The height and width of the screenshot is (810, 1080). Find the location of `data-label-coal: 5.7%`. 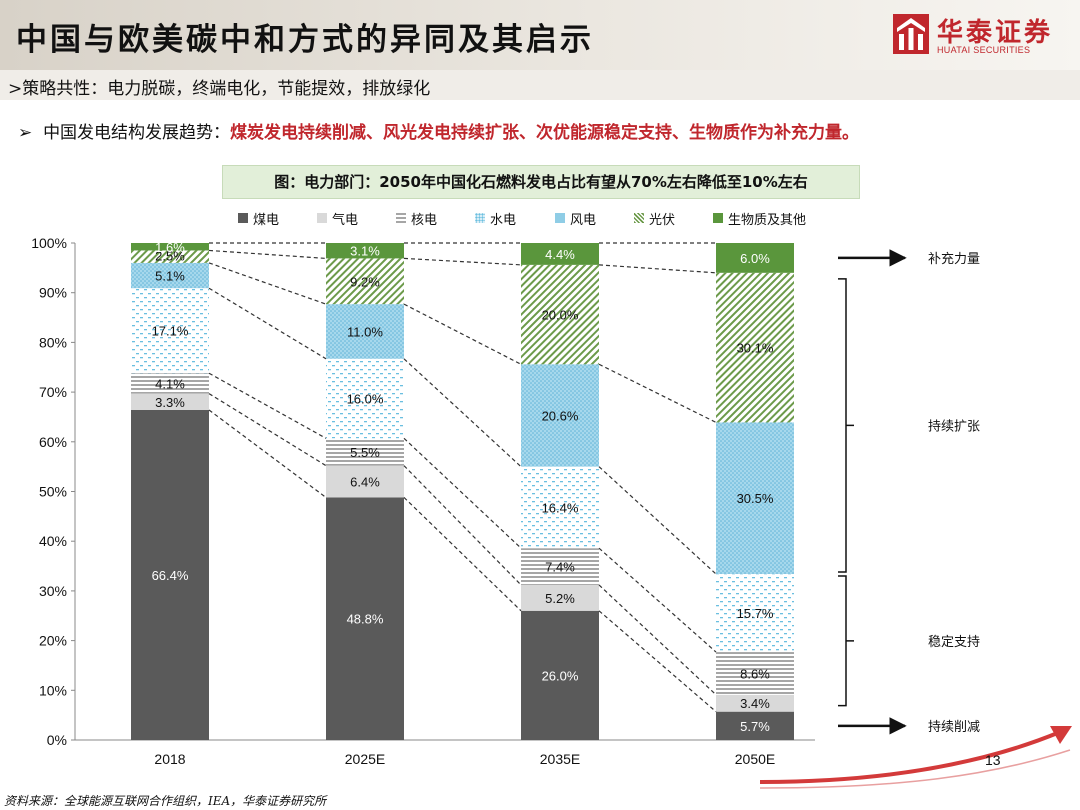

data-label-coal: 5.7% is located at coordinates (755, 726).